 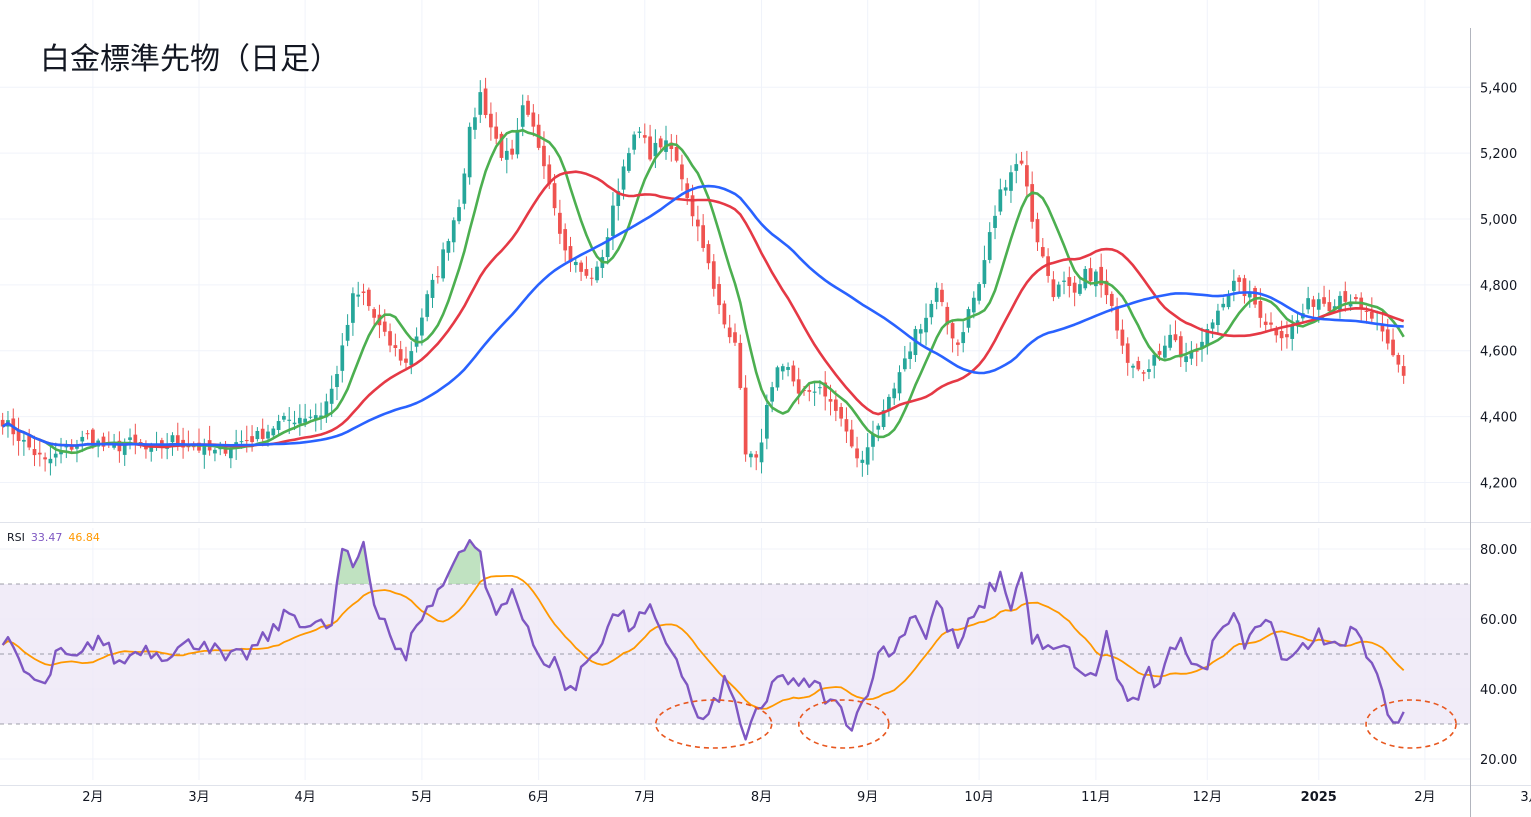 I want to click on x-tick-label: 2月, so click(x=1424, y=797).